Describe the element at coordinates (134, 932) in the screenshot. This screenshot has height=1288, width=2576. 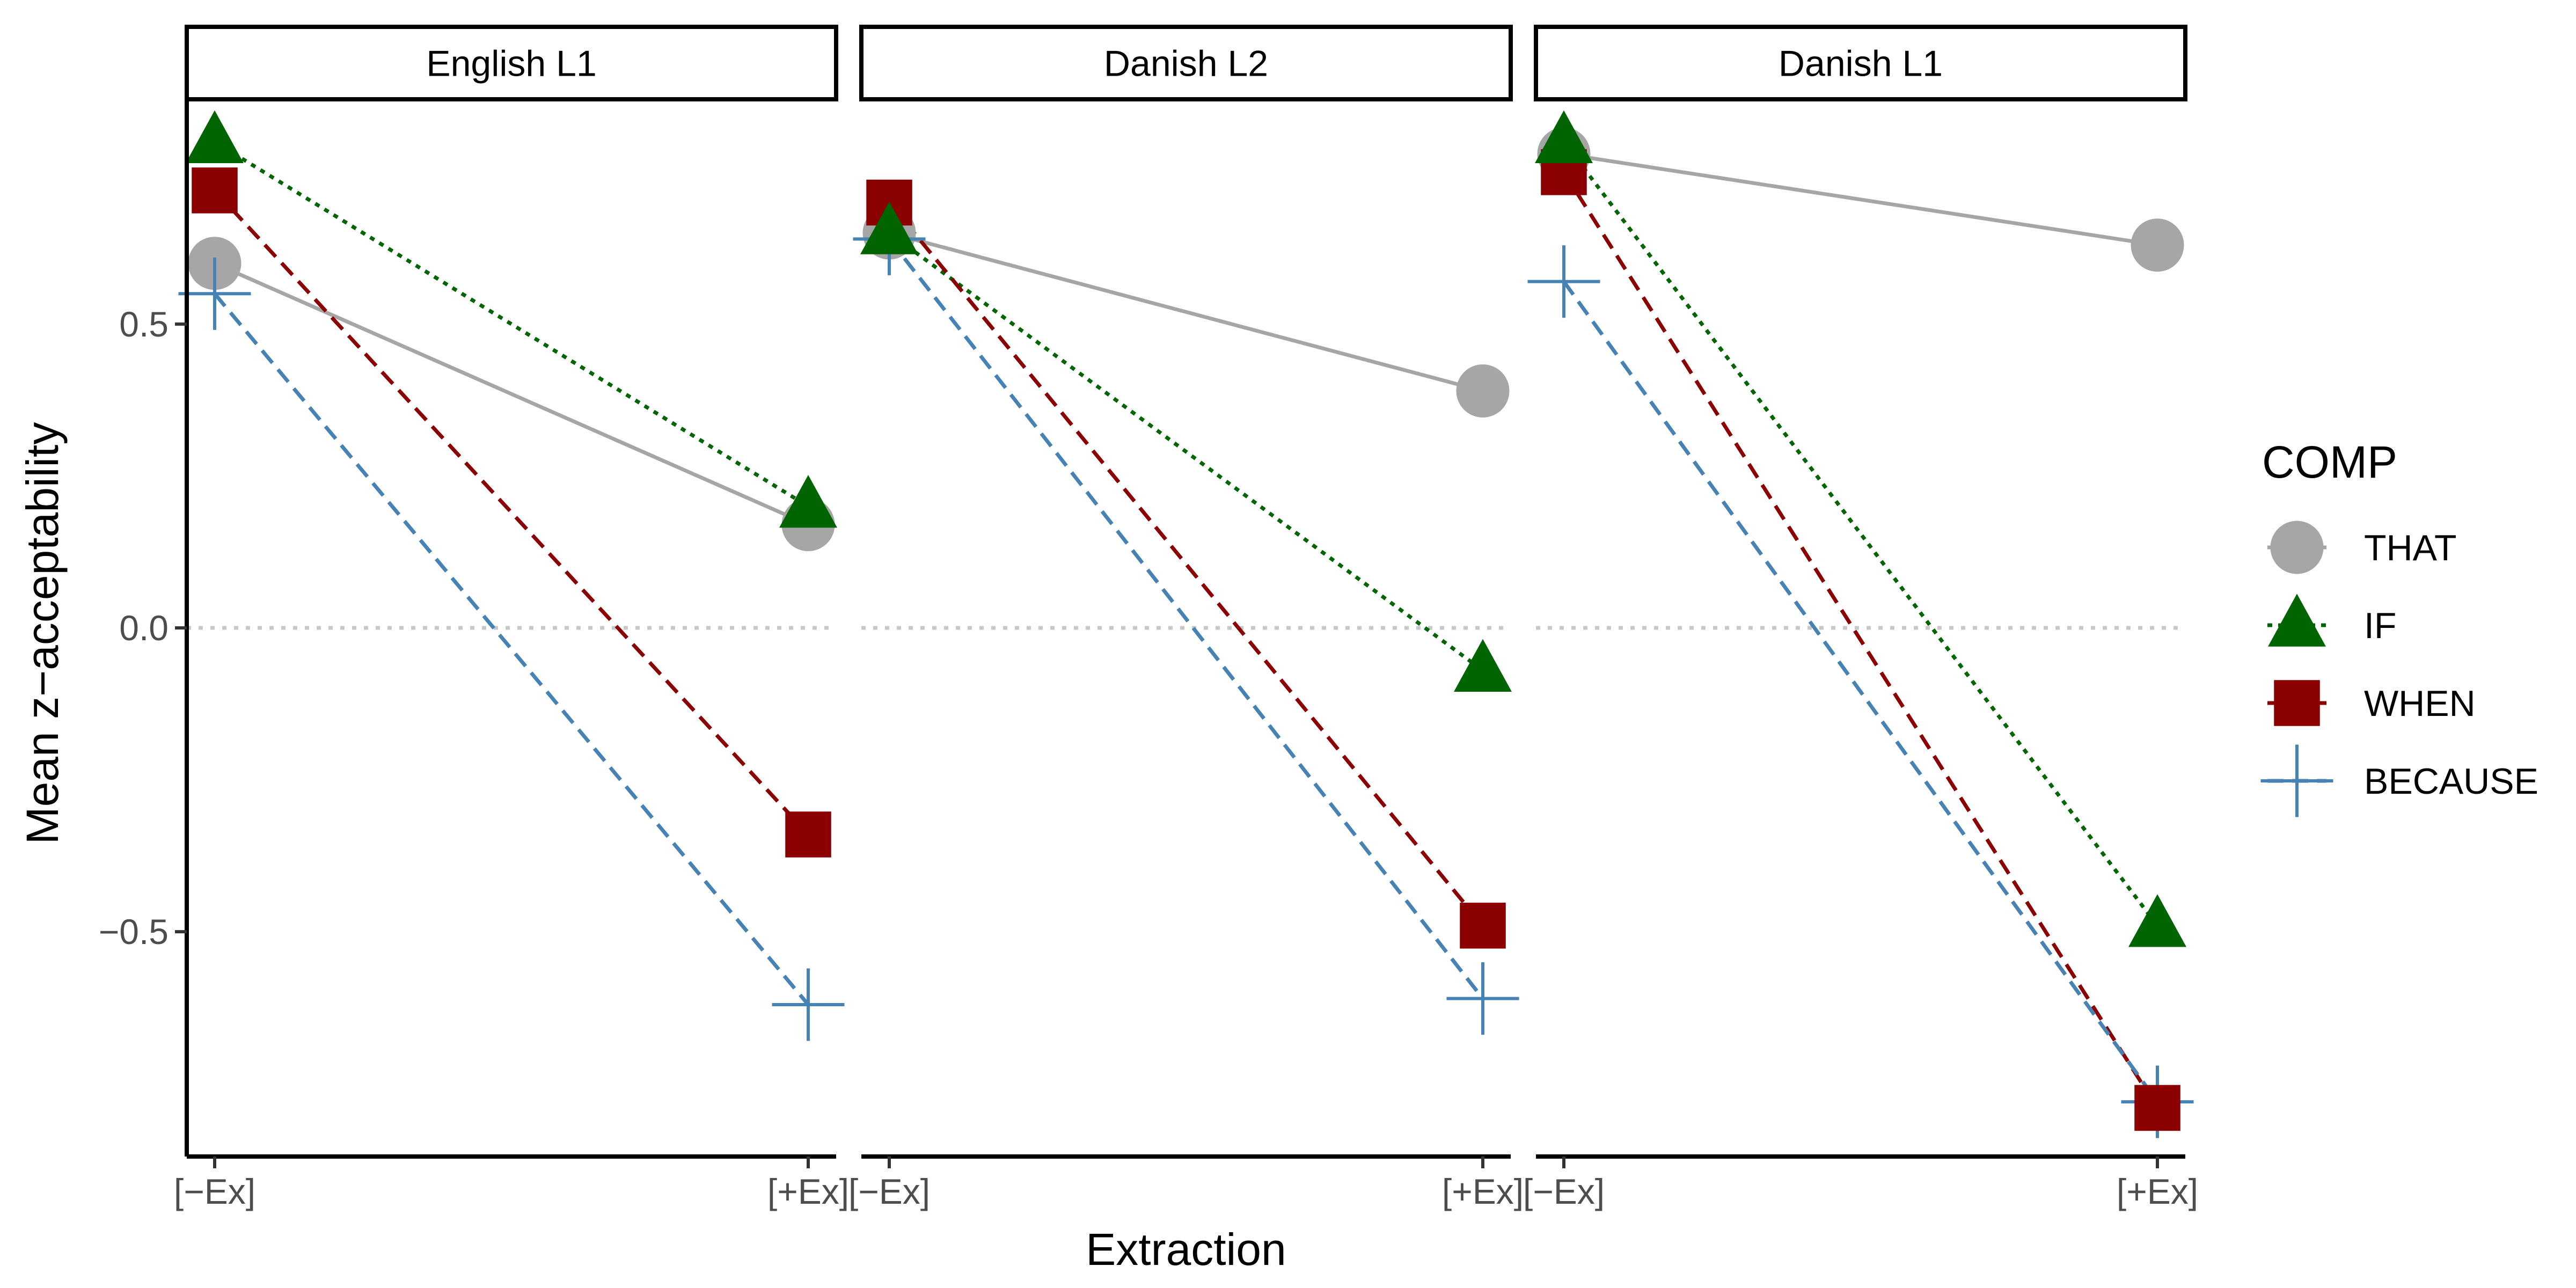
I see `y-tick-label: −0.5` at that location.